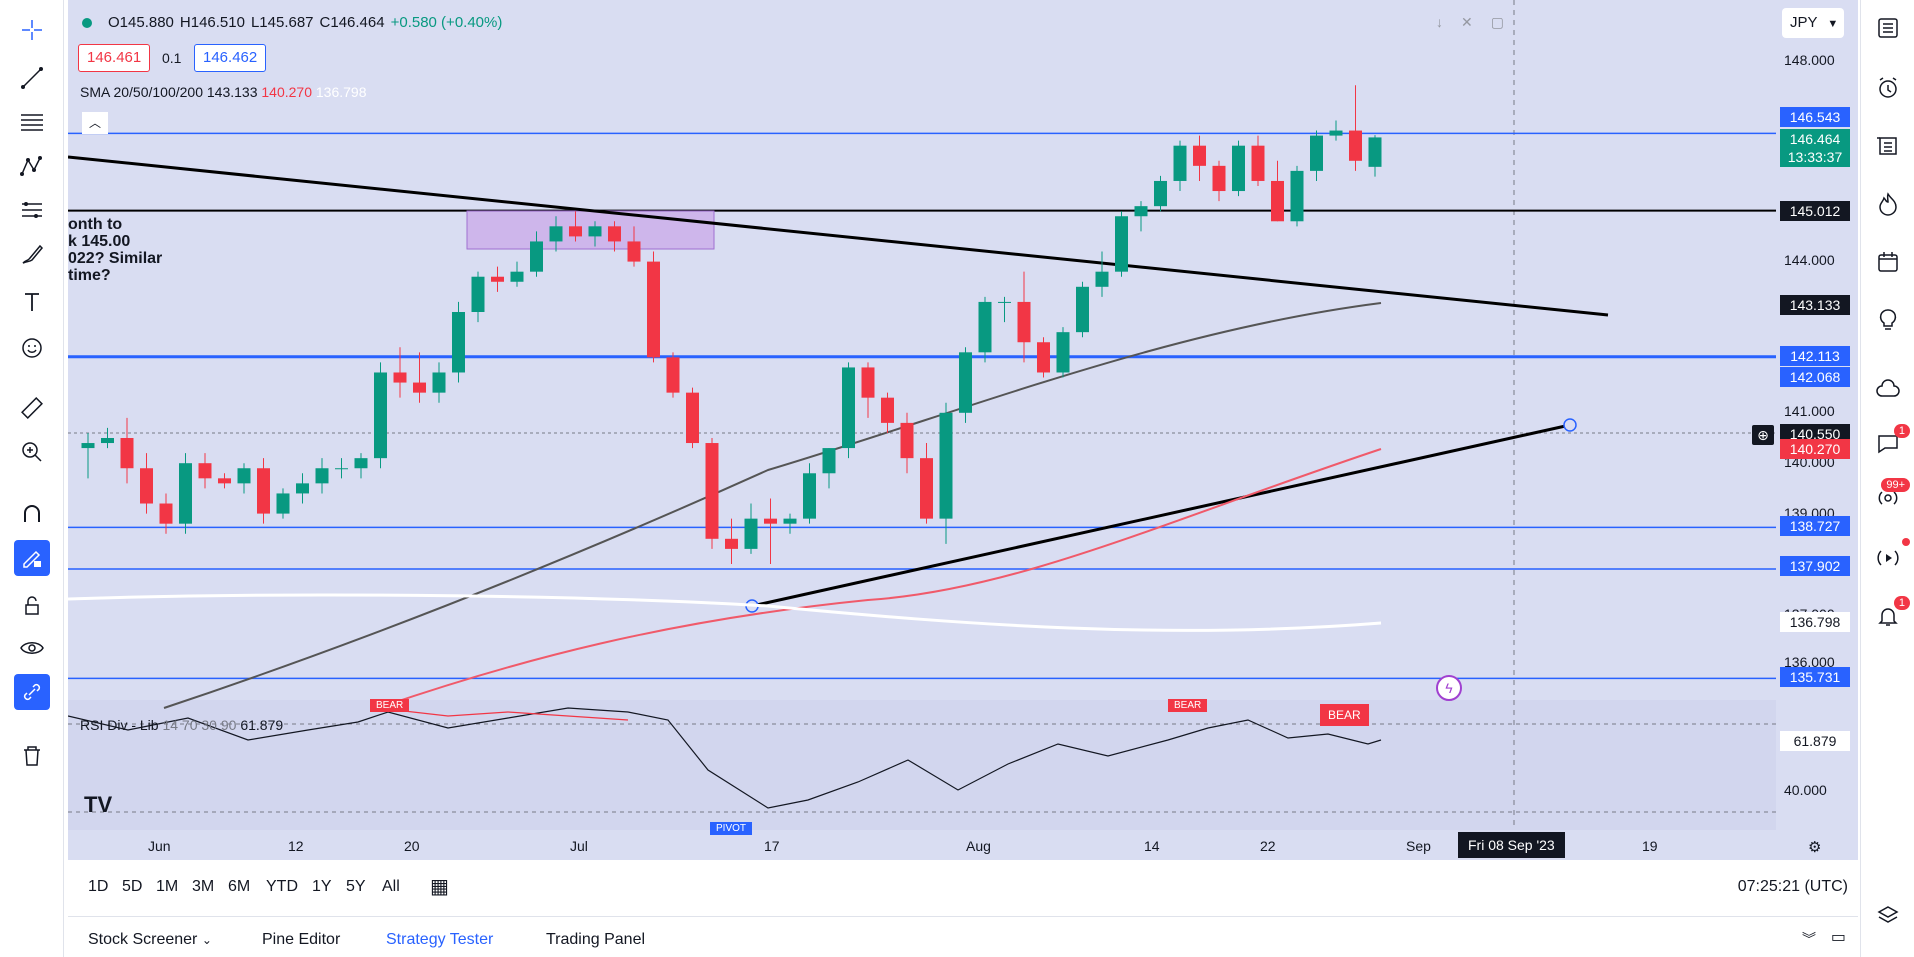 This screenshot has height=957, width=1914. What do you see at coordinates (167, 886) in the screenshot?
I see `range-1m-button: 1M` at bounding box center [167, 886].